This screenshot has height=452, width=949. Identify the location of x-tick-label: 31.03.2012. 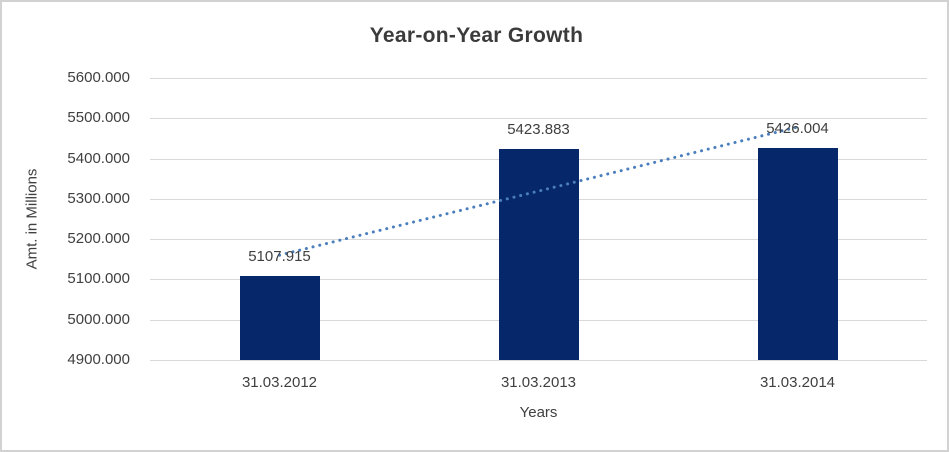
(279, 382).